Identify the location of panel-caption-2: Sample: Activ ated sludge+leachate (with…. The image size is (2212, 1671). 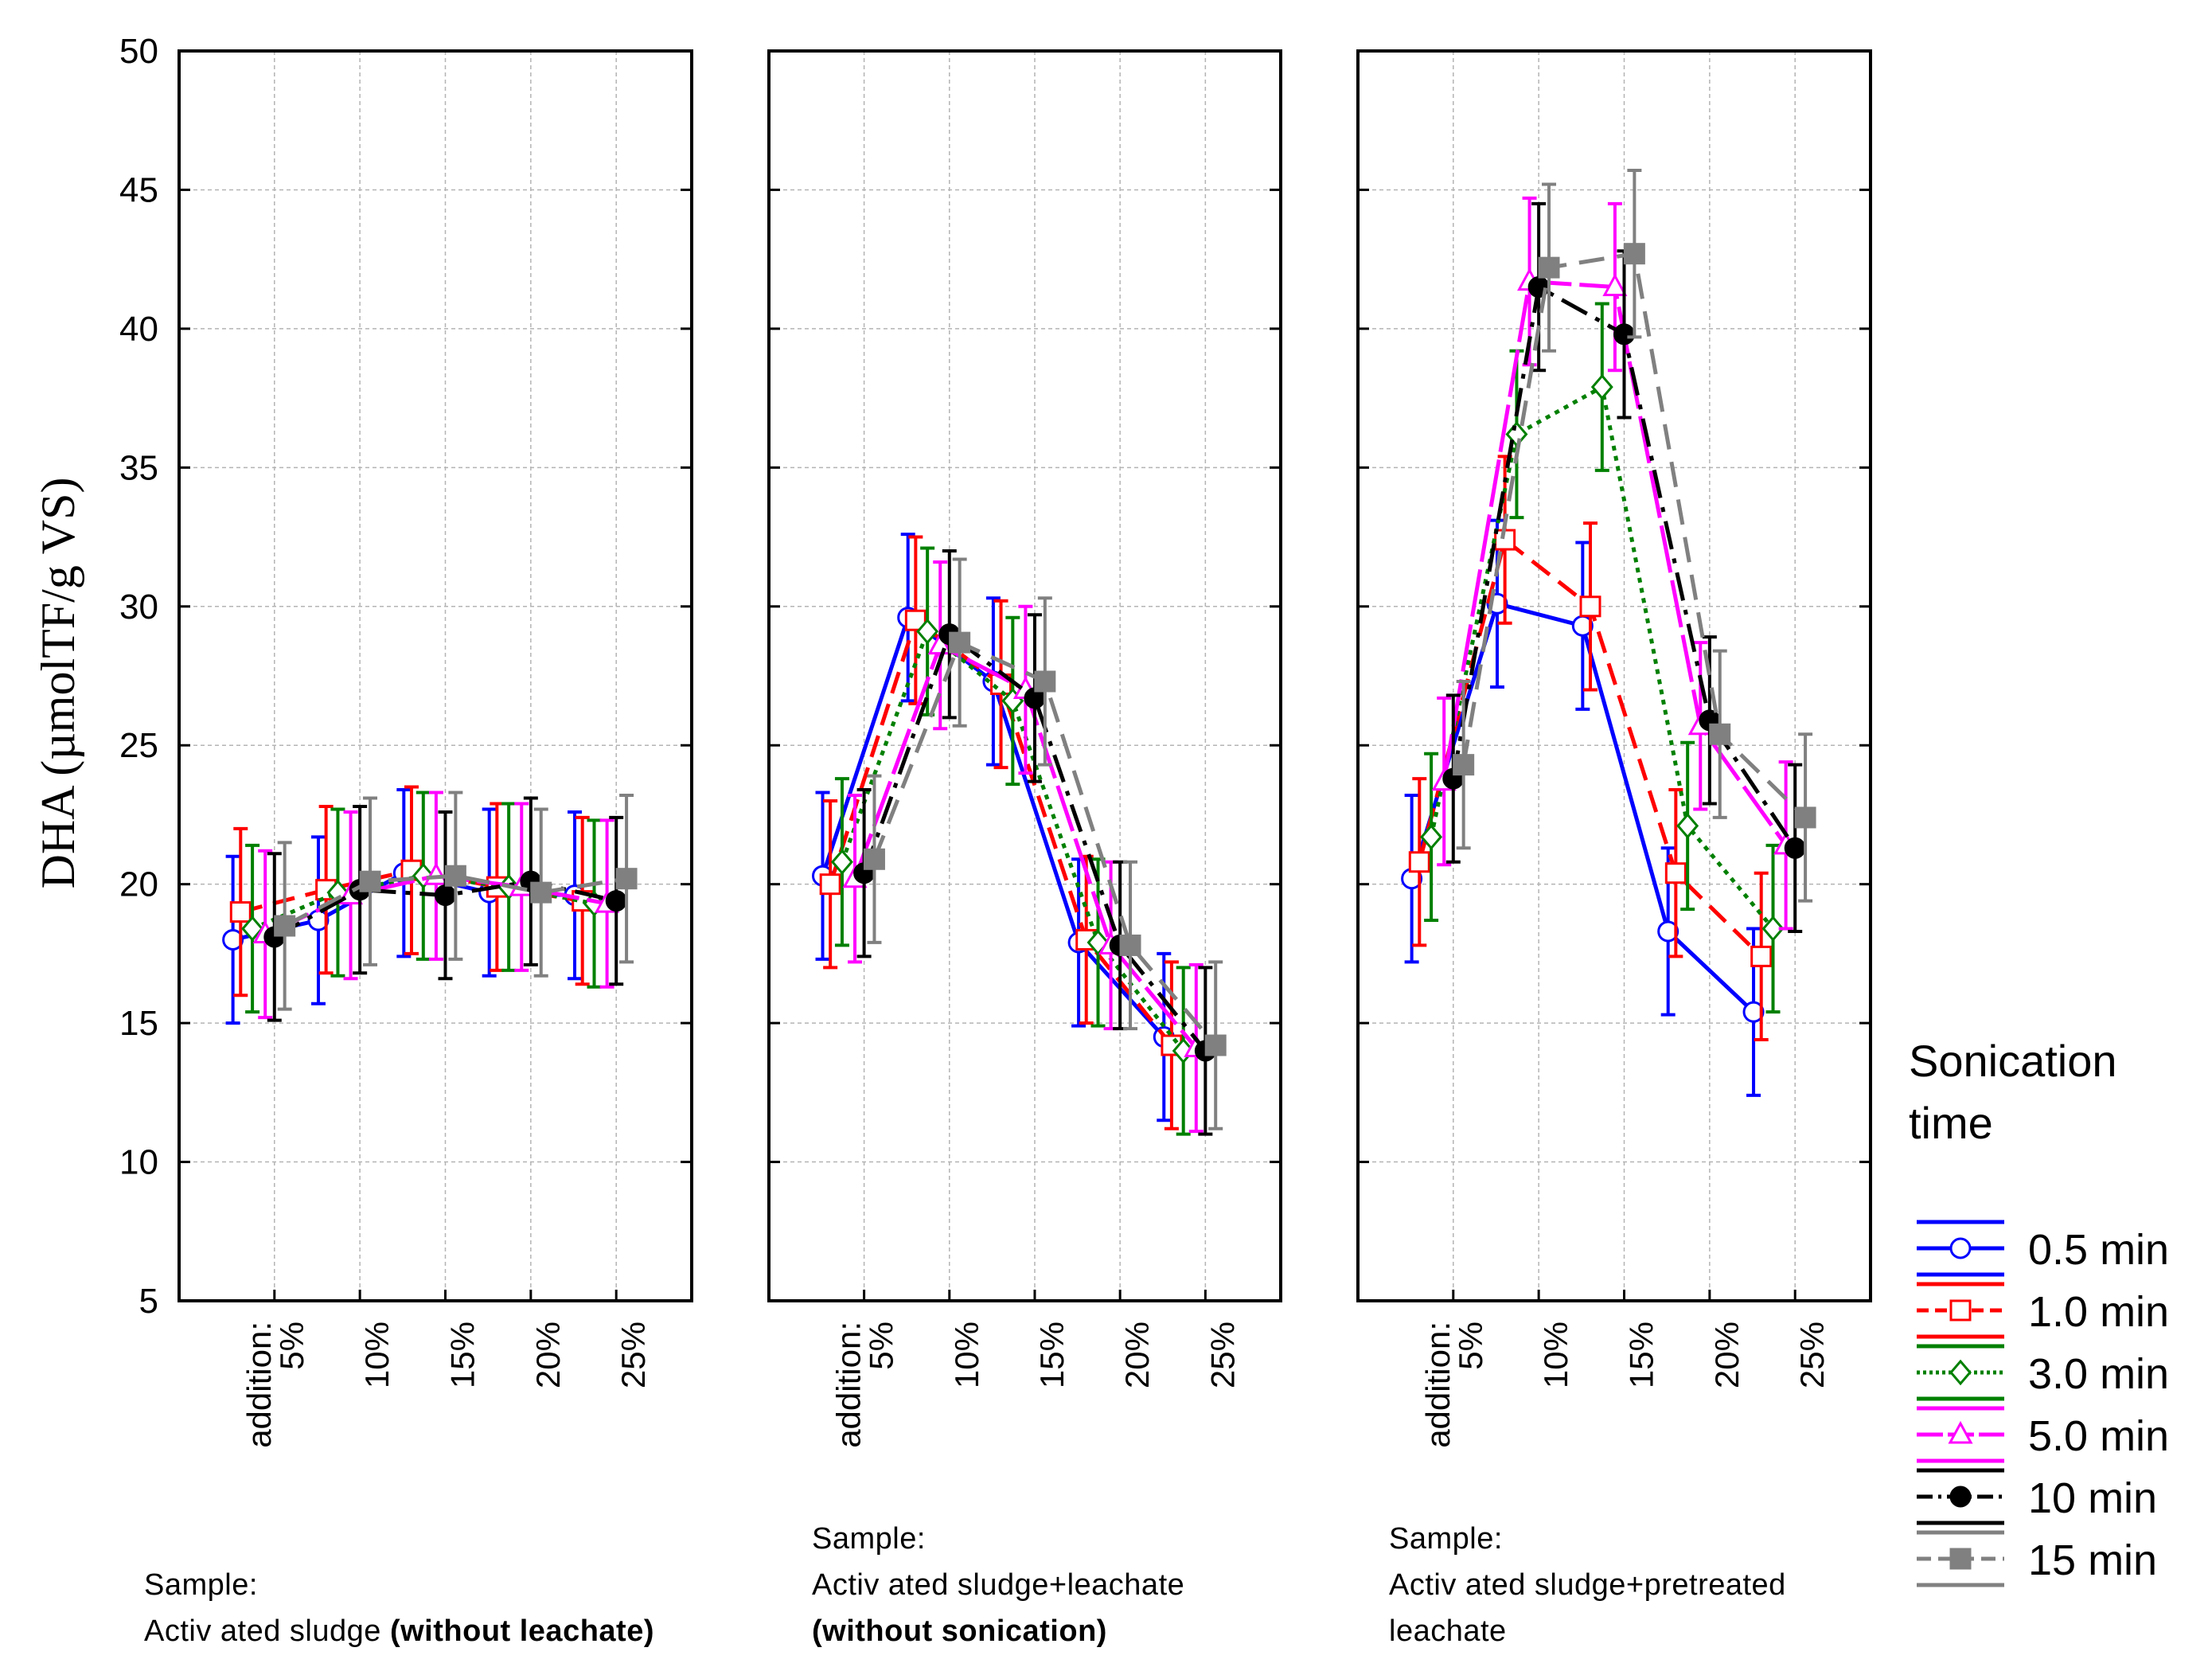
(998, 1585).